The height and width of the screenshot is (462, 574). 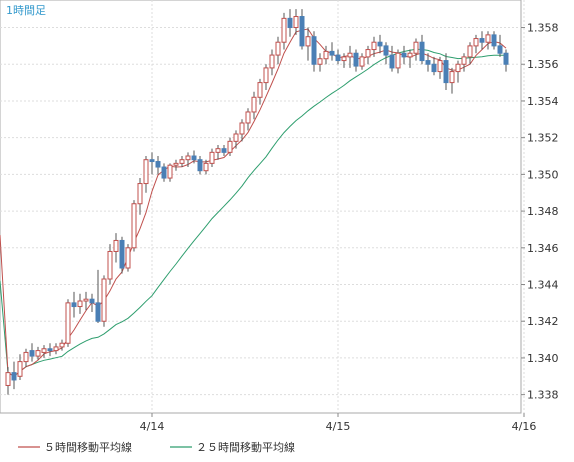 What do you see at coordinates (543, 101) in the screenshot?
I see `y-tick-label: 1.354` at bounding box center [543, 101].